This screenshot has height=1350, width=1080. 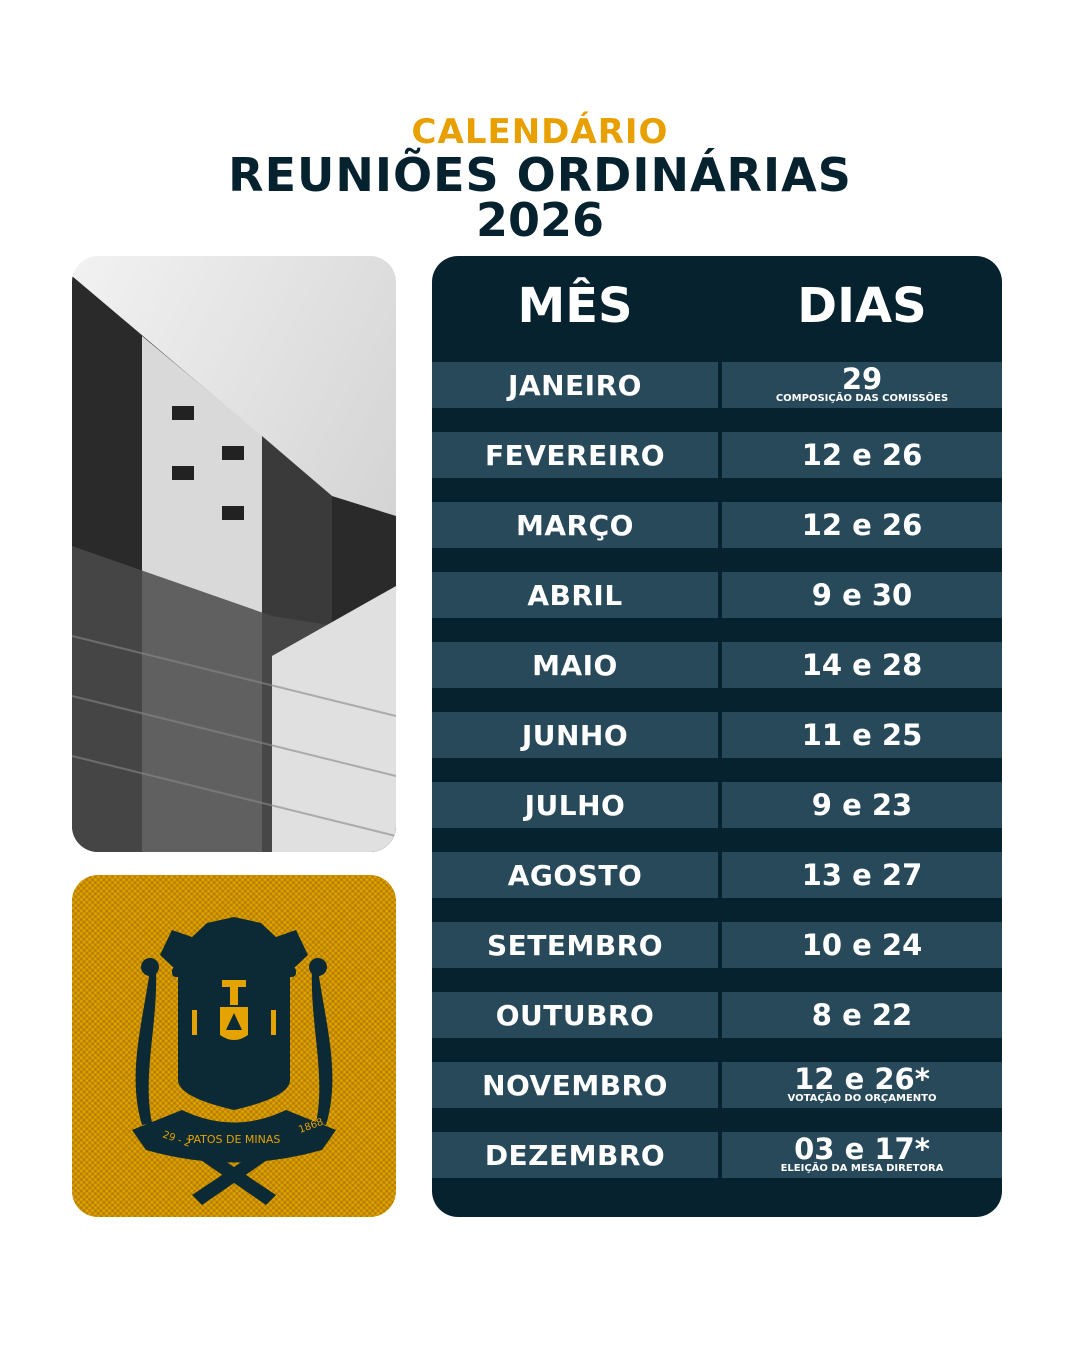 What do you see at coordinates (540, 220) in the screenshot?
I see `title-year: 2026` at bounding box center [540, 220].